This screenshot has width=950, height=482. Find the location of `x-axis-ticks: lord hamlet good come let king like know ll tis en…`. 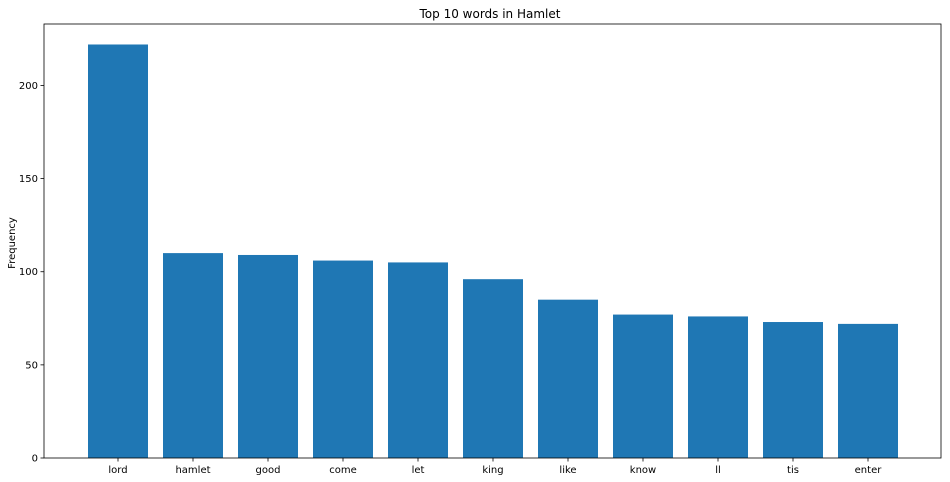

x-axis-ticks: lord hamlet good come let king like know ll tis en… is located at coordinates (495, 467).